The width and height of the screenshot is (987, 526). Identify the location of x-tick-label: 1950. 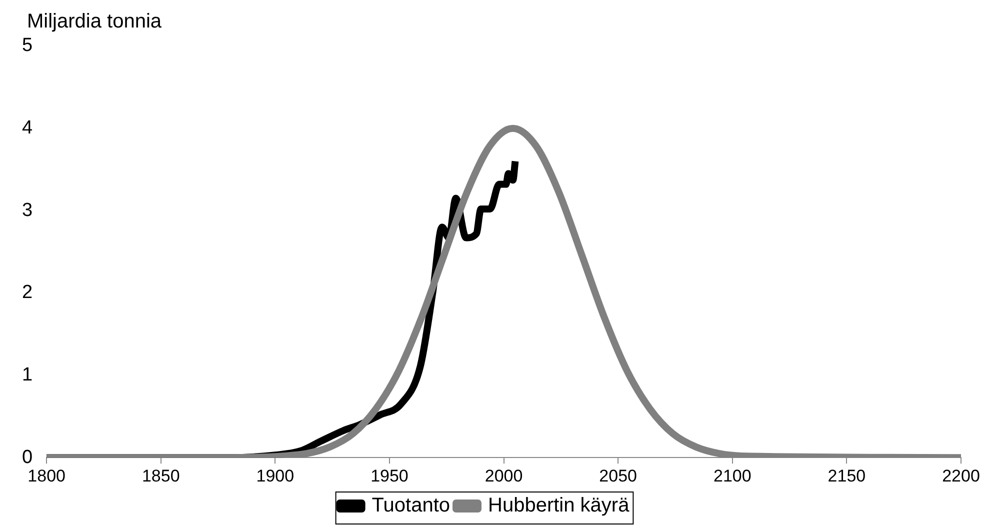
(389, 476).